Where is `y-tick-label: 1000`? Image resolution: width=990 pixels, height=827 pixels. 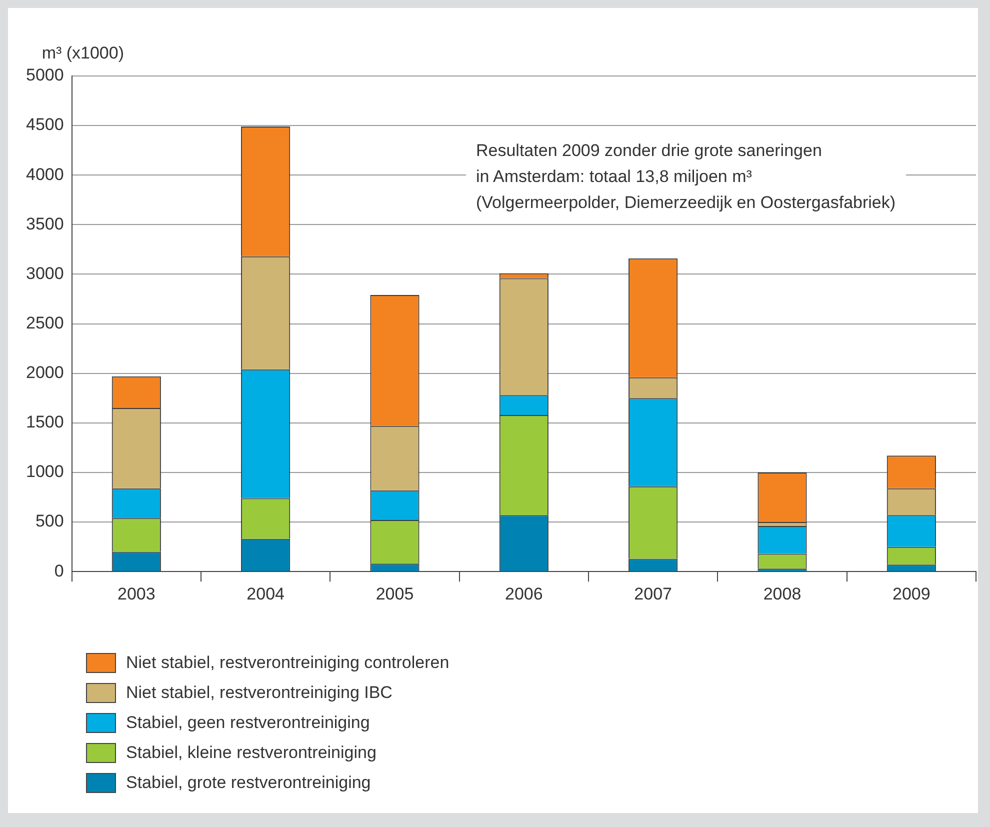 y-tick-label: 1000 is located at coordinates (45, 472).